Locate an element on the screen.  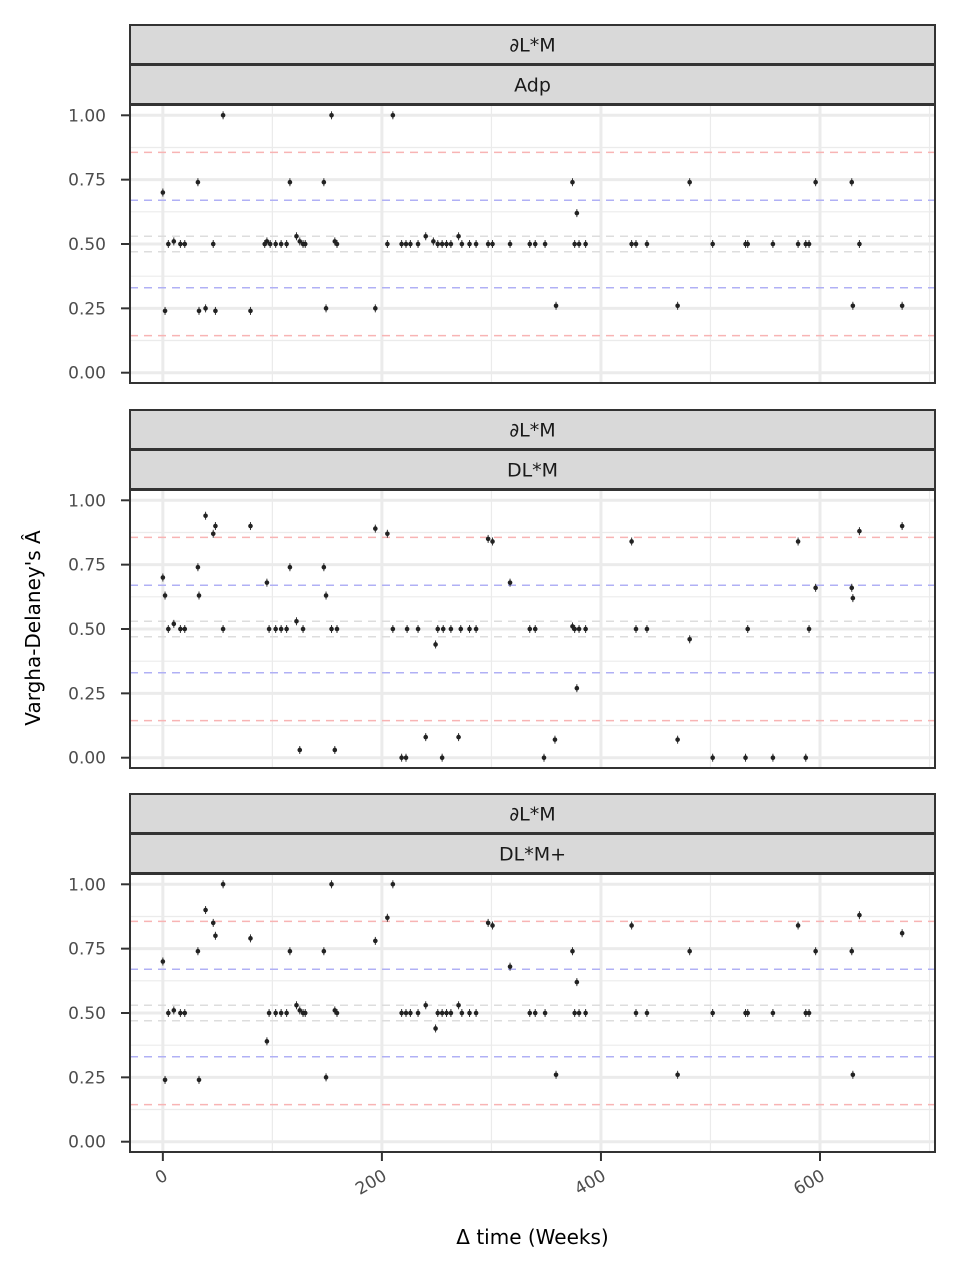
y-tick-label: 0.50 is located at coordinates (87, 1014).